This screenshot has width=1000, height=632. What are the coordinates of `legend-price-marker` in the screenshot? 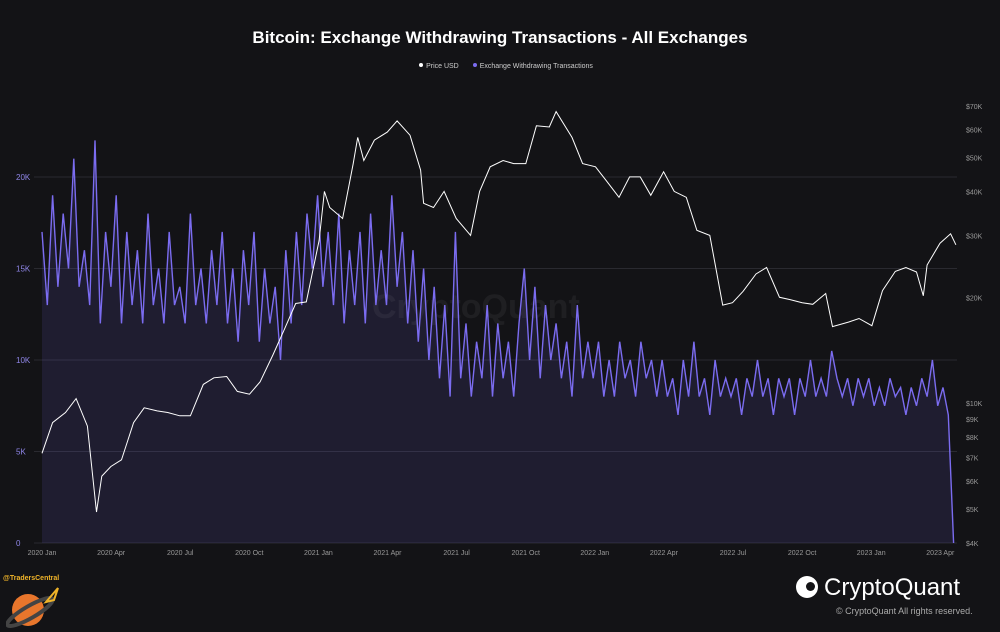 It's located at (421, 65).